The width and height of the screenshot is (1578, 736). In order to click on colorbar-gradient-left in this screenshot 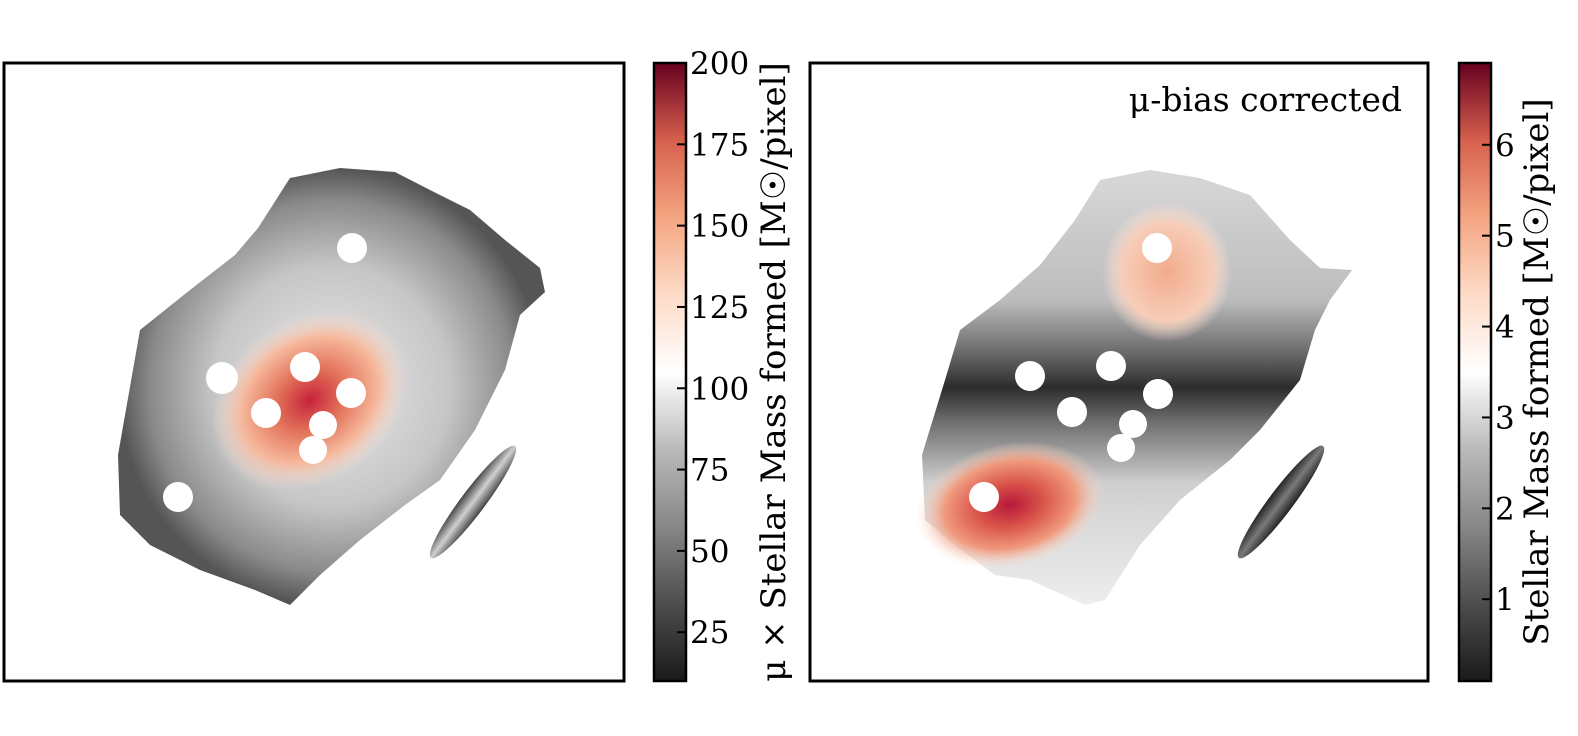, I will do `click(670, 372)`.